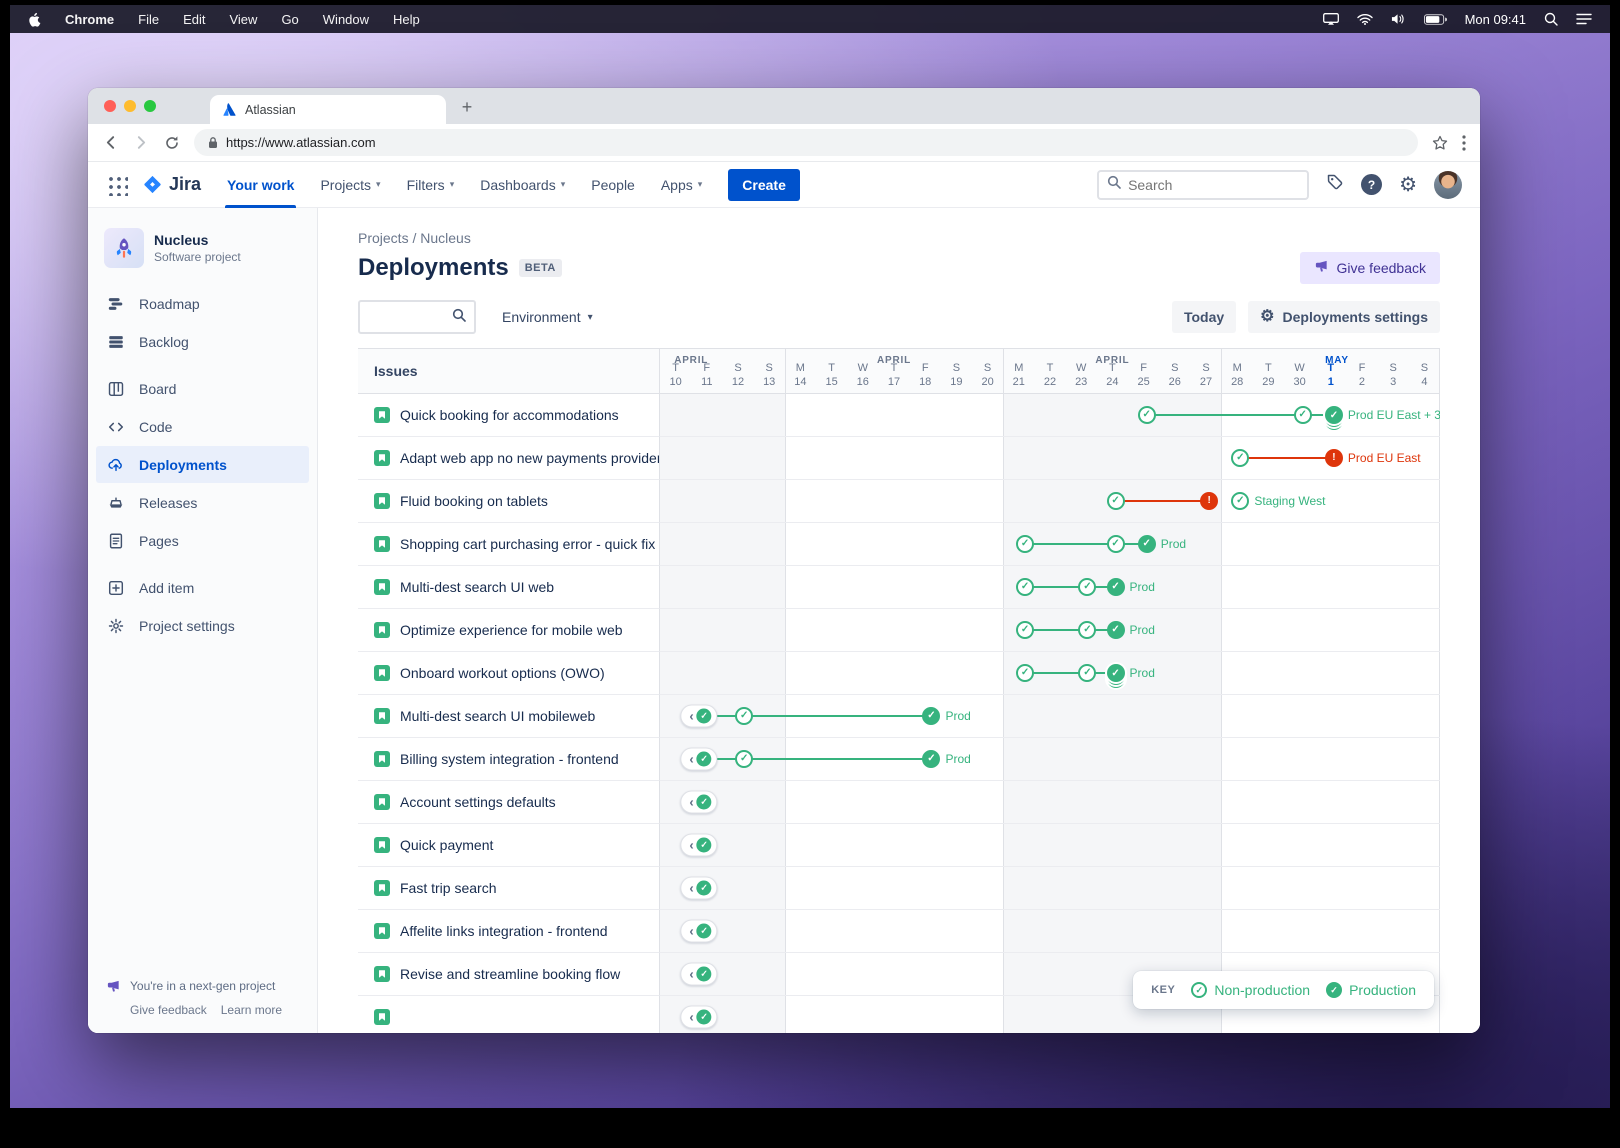 The image size is (1620, 1148). What do you see at coordinates (202, 502) in the screenshot?
I see `sidebar-item-releases: Releases` at bounding box center [202, 502].